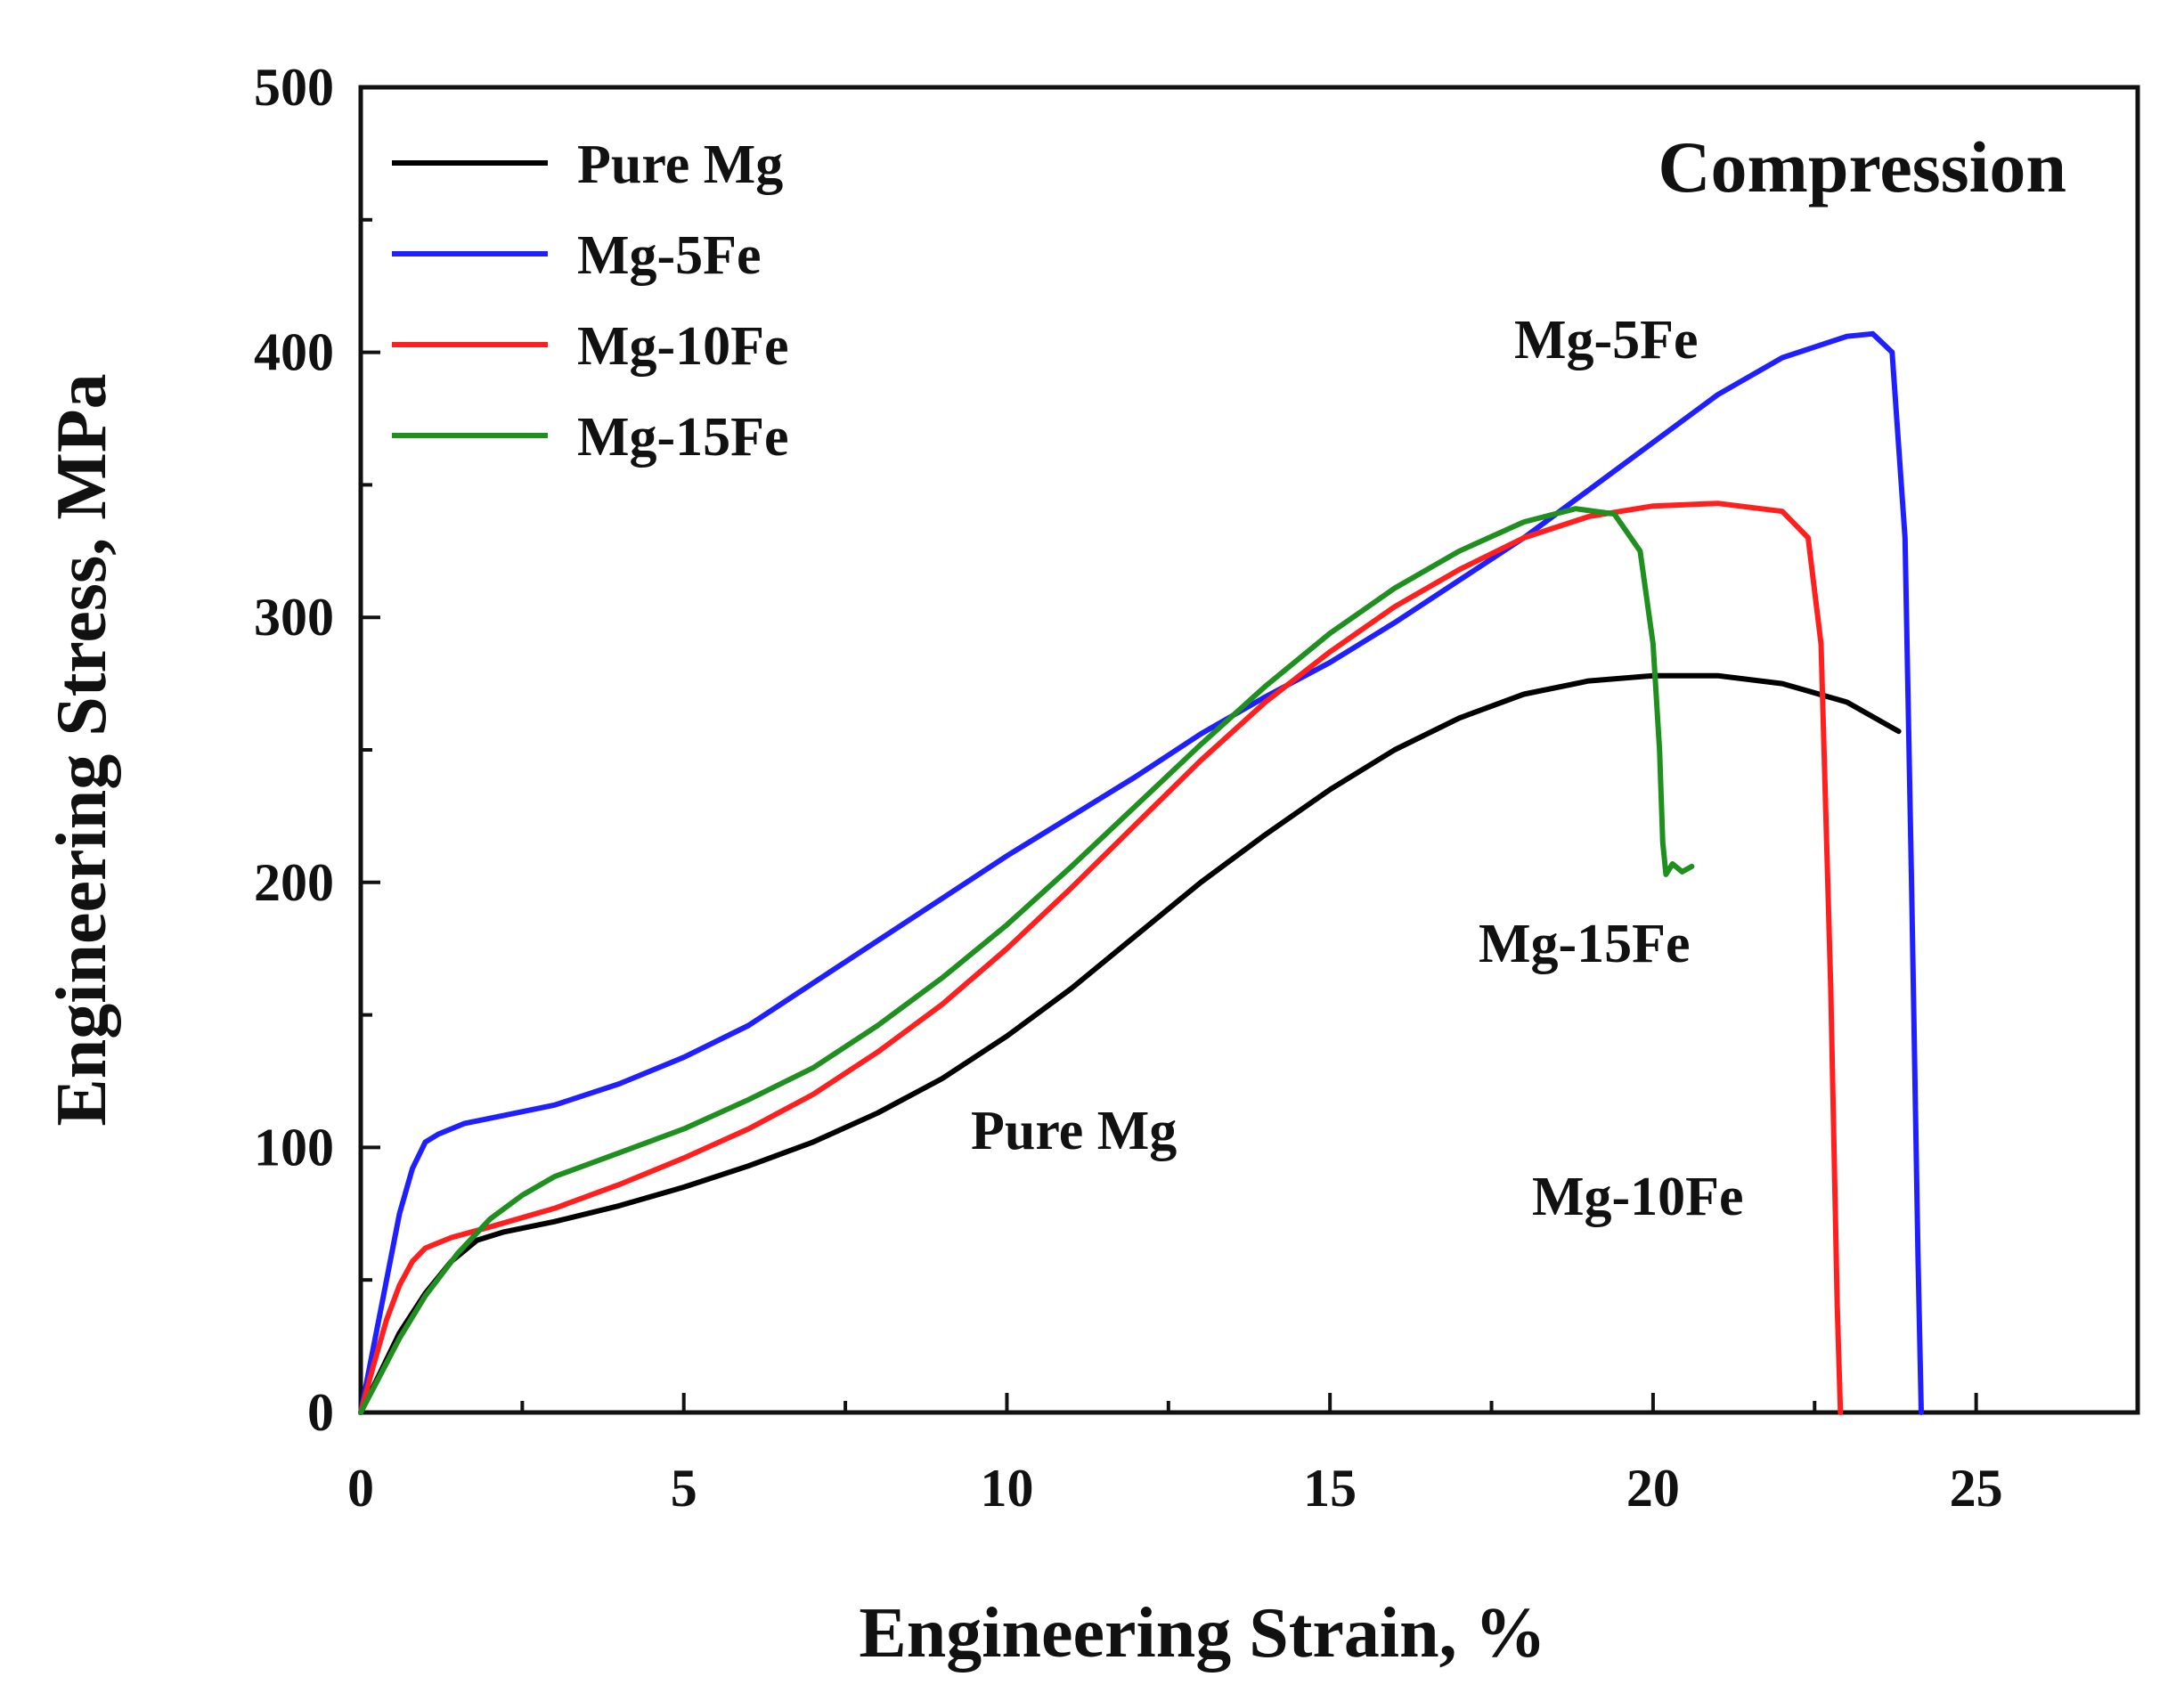 This screenshot has width=2184, height=1693. What do you see at coordinates (320, 1412) in the screenshot?
I see `y-tick-label: 0` at bounding box center [320, 1412].